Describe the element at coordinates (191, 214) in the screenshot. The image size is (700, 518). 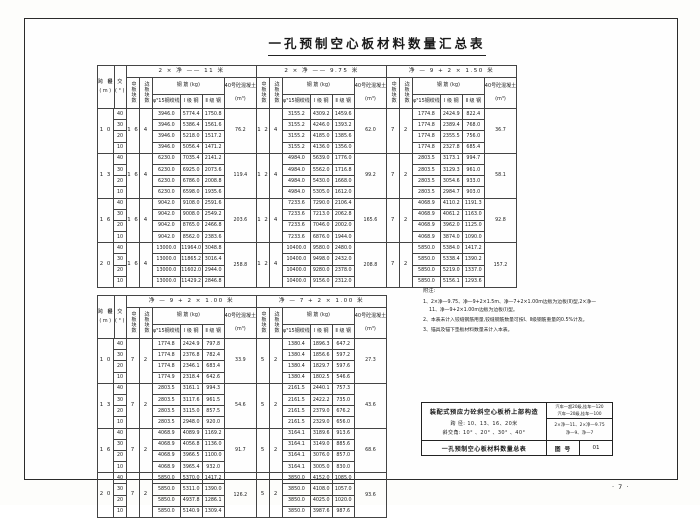
I see `steel-grade1-value: 9008.0` at that location.